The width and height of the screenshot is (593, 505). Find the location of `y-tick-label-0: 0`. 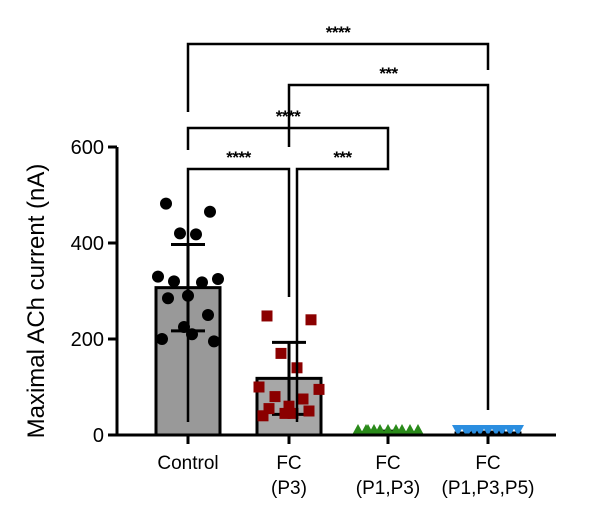

y-tick-label-0: 0 is located at coordinates (98, 436).